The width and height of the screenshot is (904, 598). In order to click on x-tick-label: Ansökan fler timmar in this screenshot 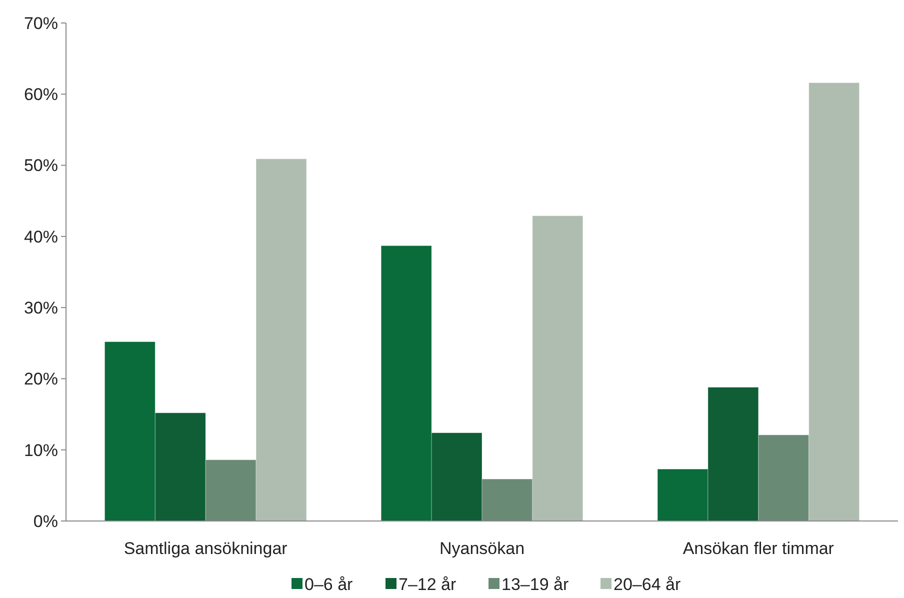, I will do `click(758, 548)`.